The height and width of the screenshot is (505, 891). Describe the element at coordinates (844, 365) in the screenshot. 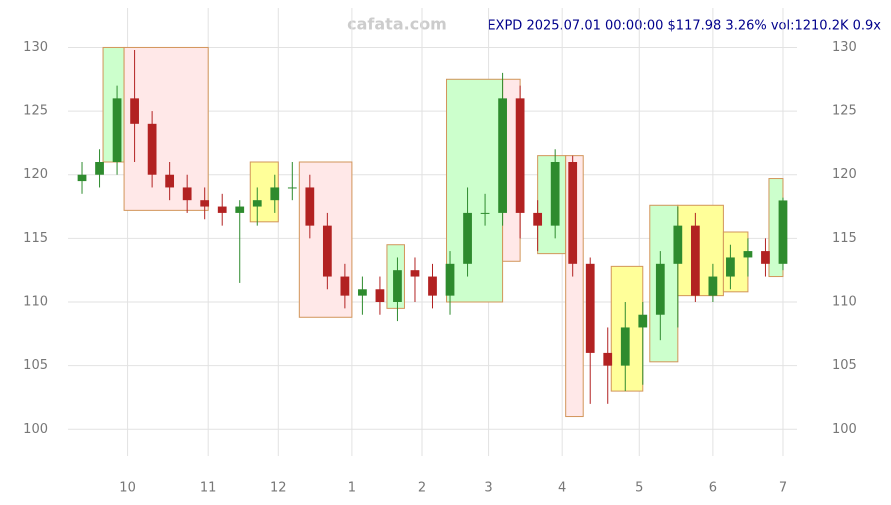

I see `y-tick-label-right: 105` at that location.